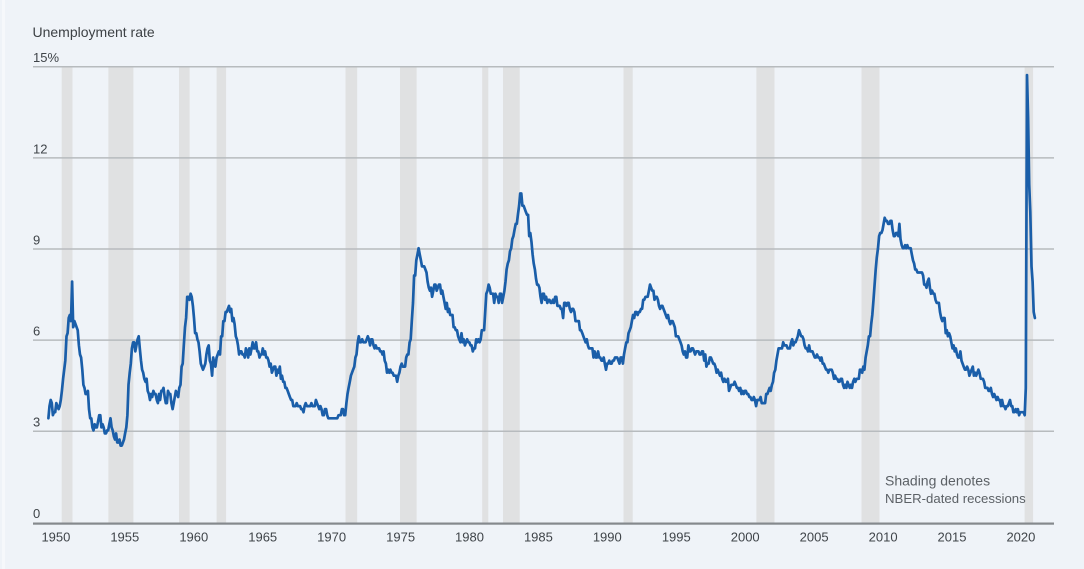 This screenshot has width=1084, height=569. Describe the element at coordinates (331, 536) in the screenshot. I see `svg-text: 1970` at that location.